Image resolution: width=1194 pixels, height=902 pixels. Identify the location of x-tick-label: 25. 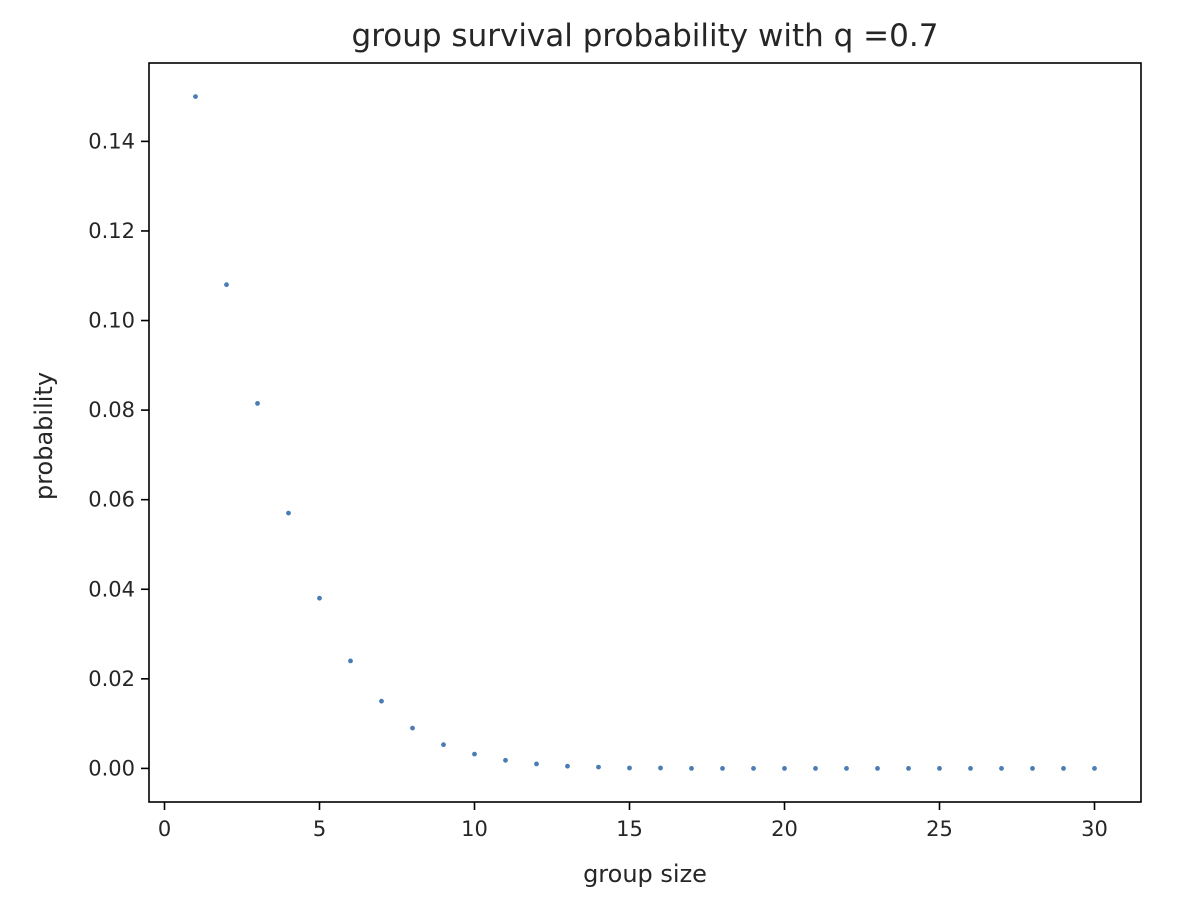
(939, 829).